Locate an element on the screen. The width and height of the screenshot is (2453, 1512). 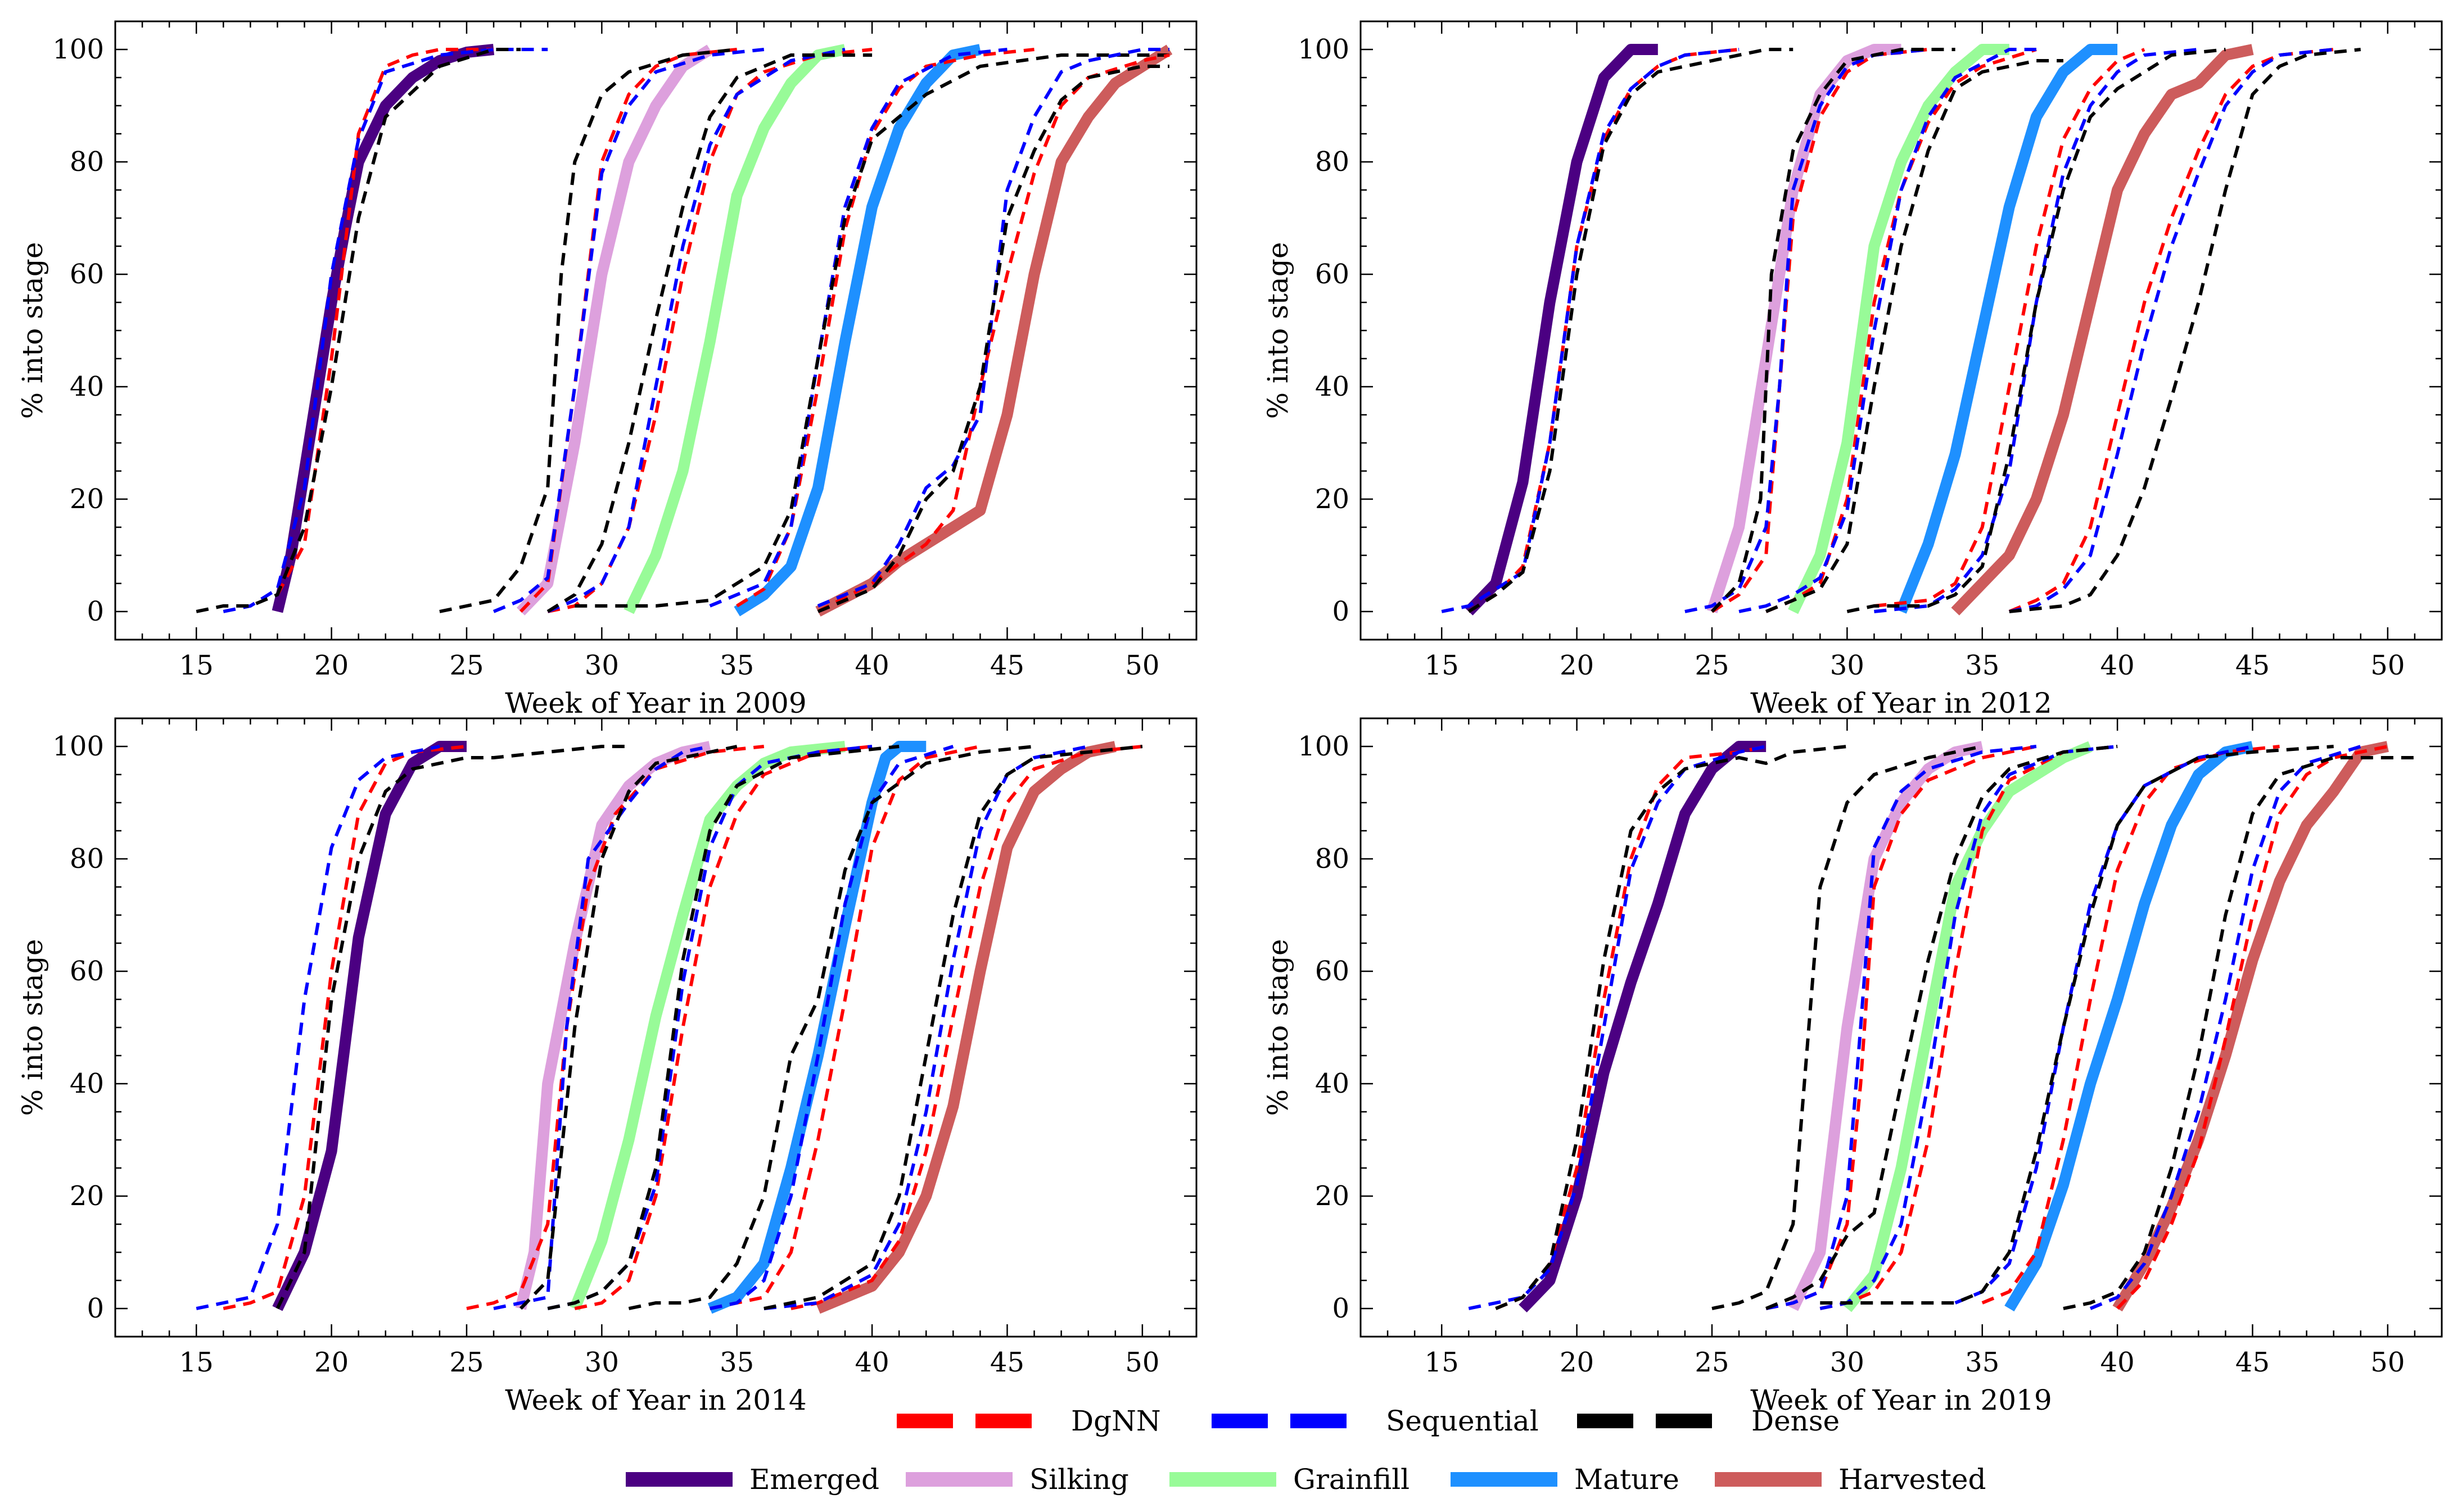
legend-item-harvested: Harvested is located at coordinates (1851, 1479).